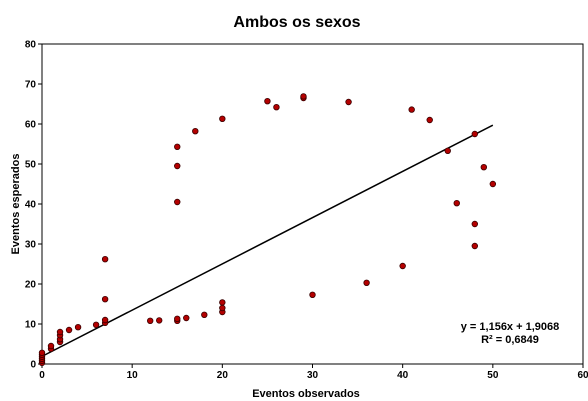  I want to click on x-tick-label: 0, so click(42, 375).